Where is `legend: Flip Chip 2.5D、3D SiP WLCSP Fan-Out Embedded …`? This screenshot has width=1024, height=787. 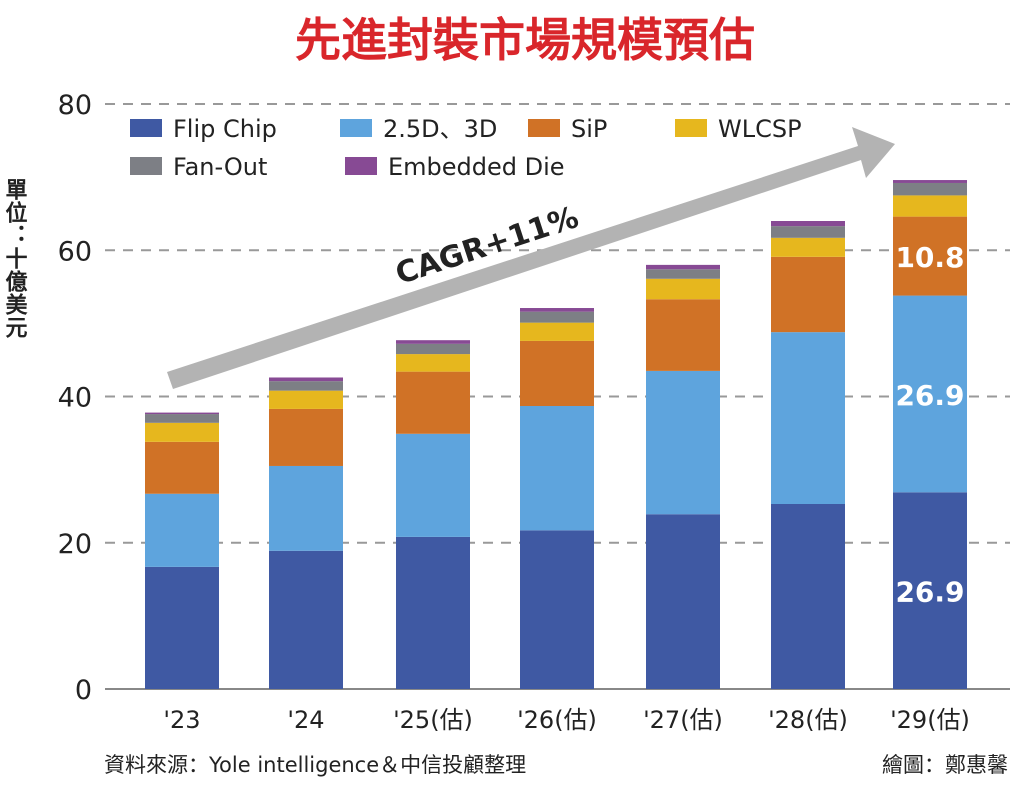 legend: Flip Chip 2.5D、3D SiP WLCSP Fan-Out Embedded … is located at coordinates (466, 148).